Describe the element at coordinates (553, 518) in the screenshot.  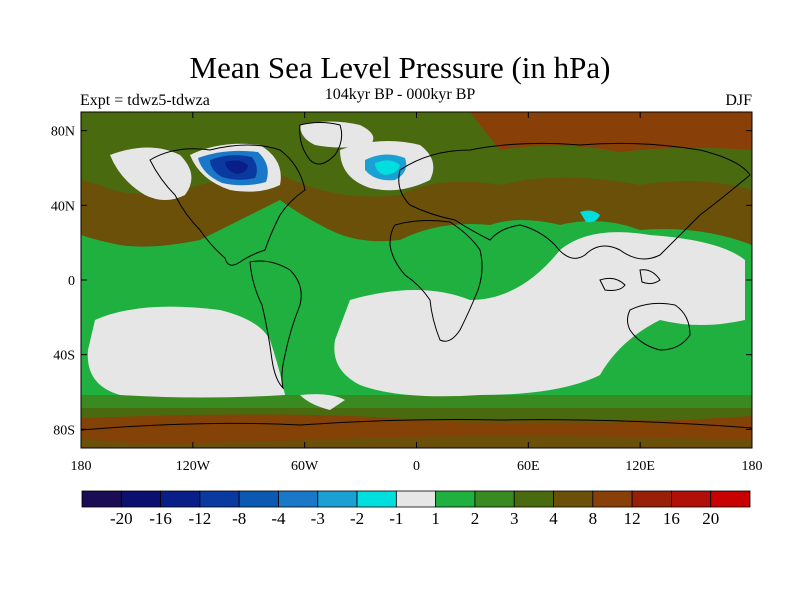
I see `colorbar-label: 4` at that location.